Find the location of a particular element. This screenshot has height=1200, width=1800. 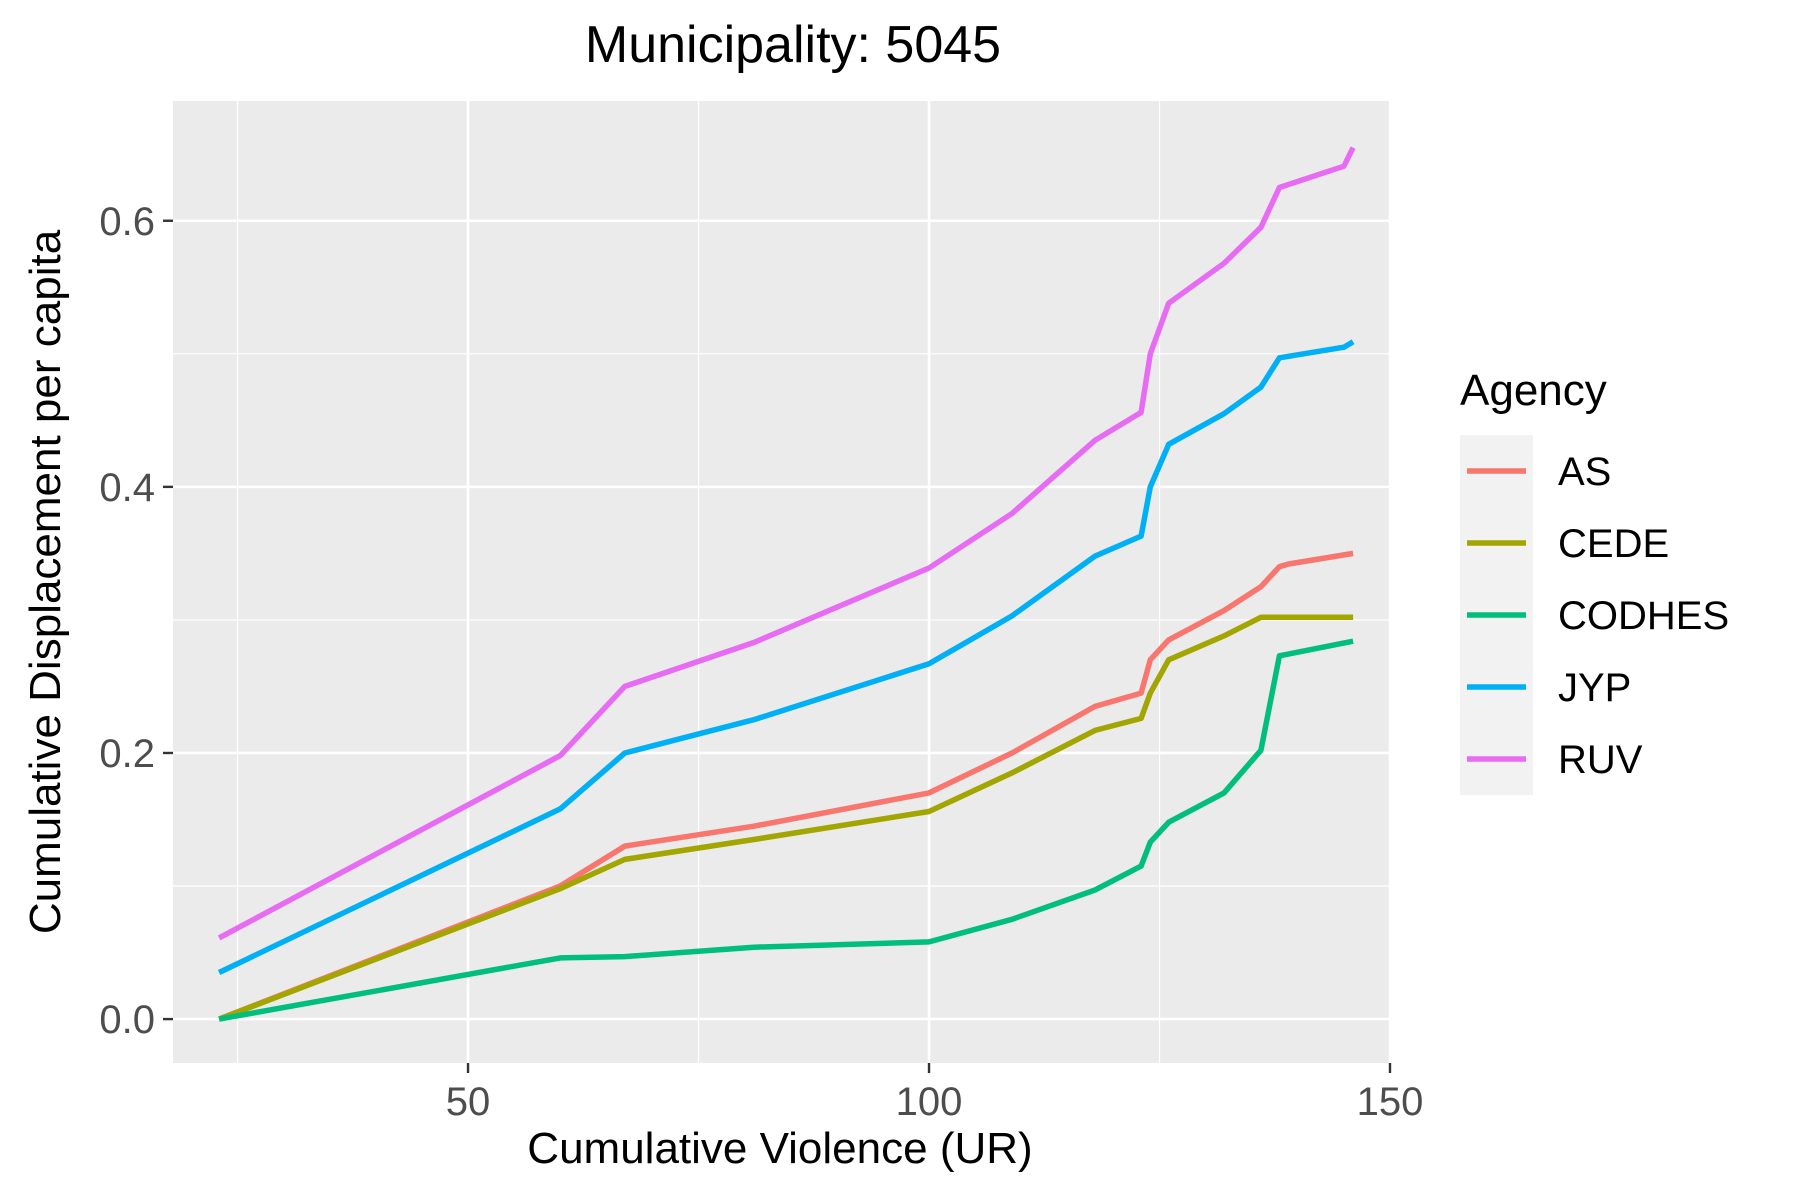

y-axis-title: Cumulative Displacement per capita is located at coordinates (45, 581).